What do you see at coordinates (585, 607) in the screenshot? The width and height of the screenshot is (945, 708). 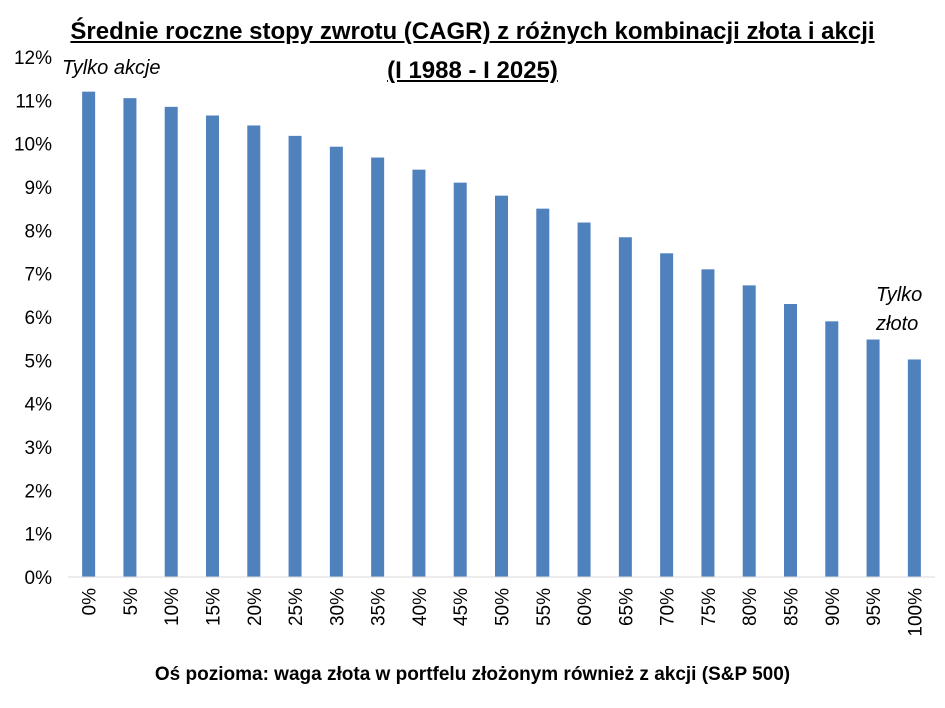 I see `x-tick-label: 60%` at bounding box center [585, 607].